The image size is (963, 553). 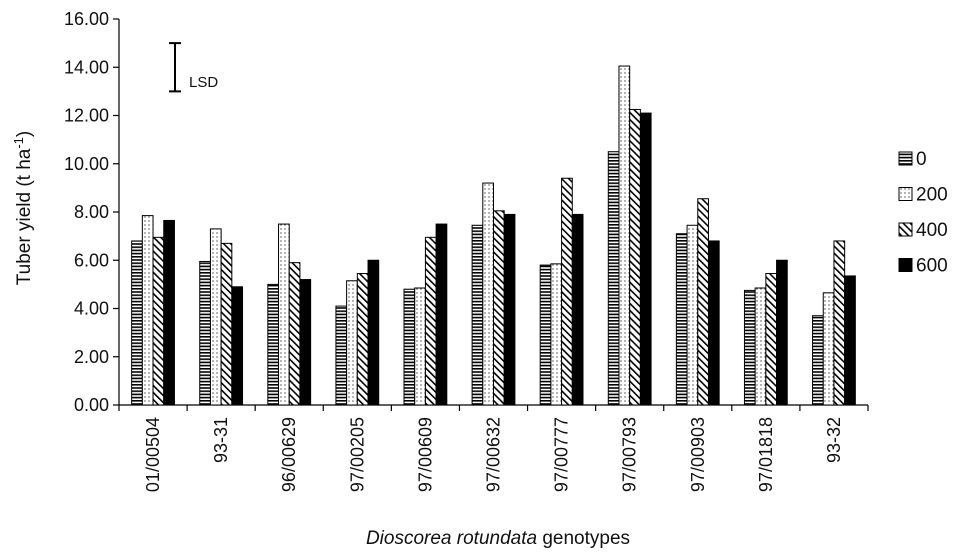 I want to click on legend: 0 200 400 600, so click(x=923, y=213).